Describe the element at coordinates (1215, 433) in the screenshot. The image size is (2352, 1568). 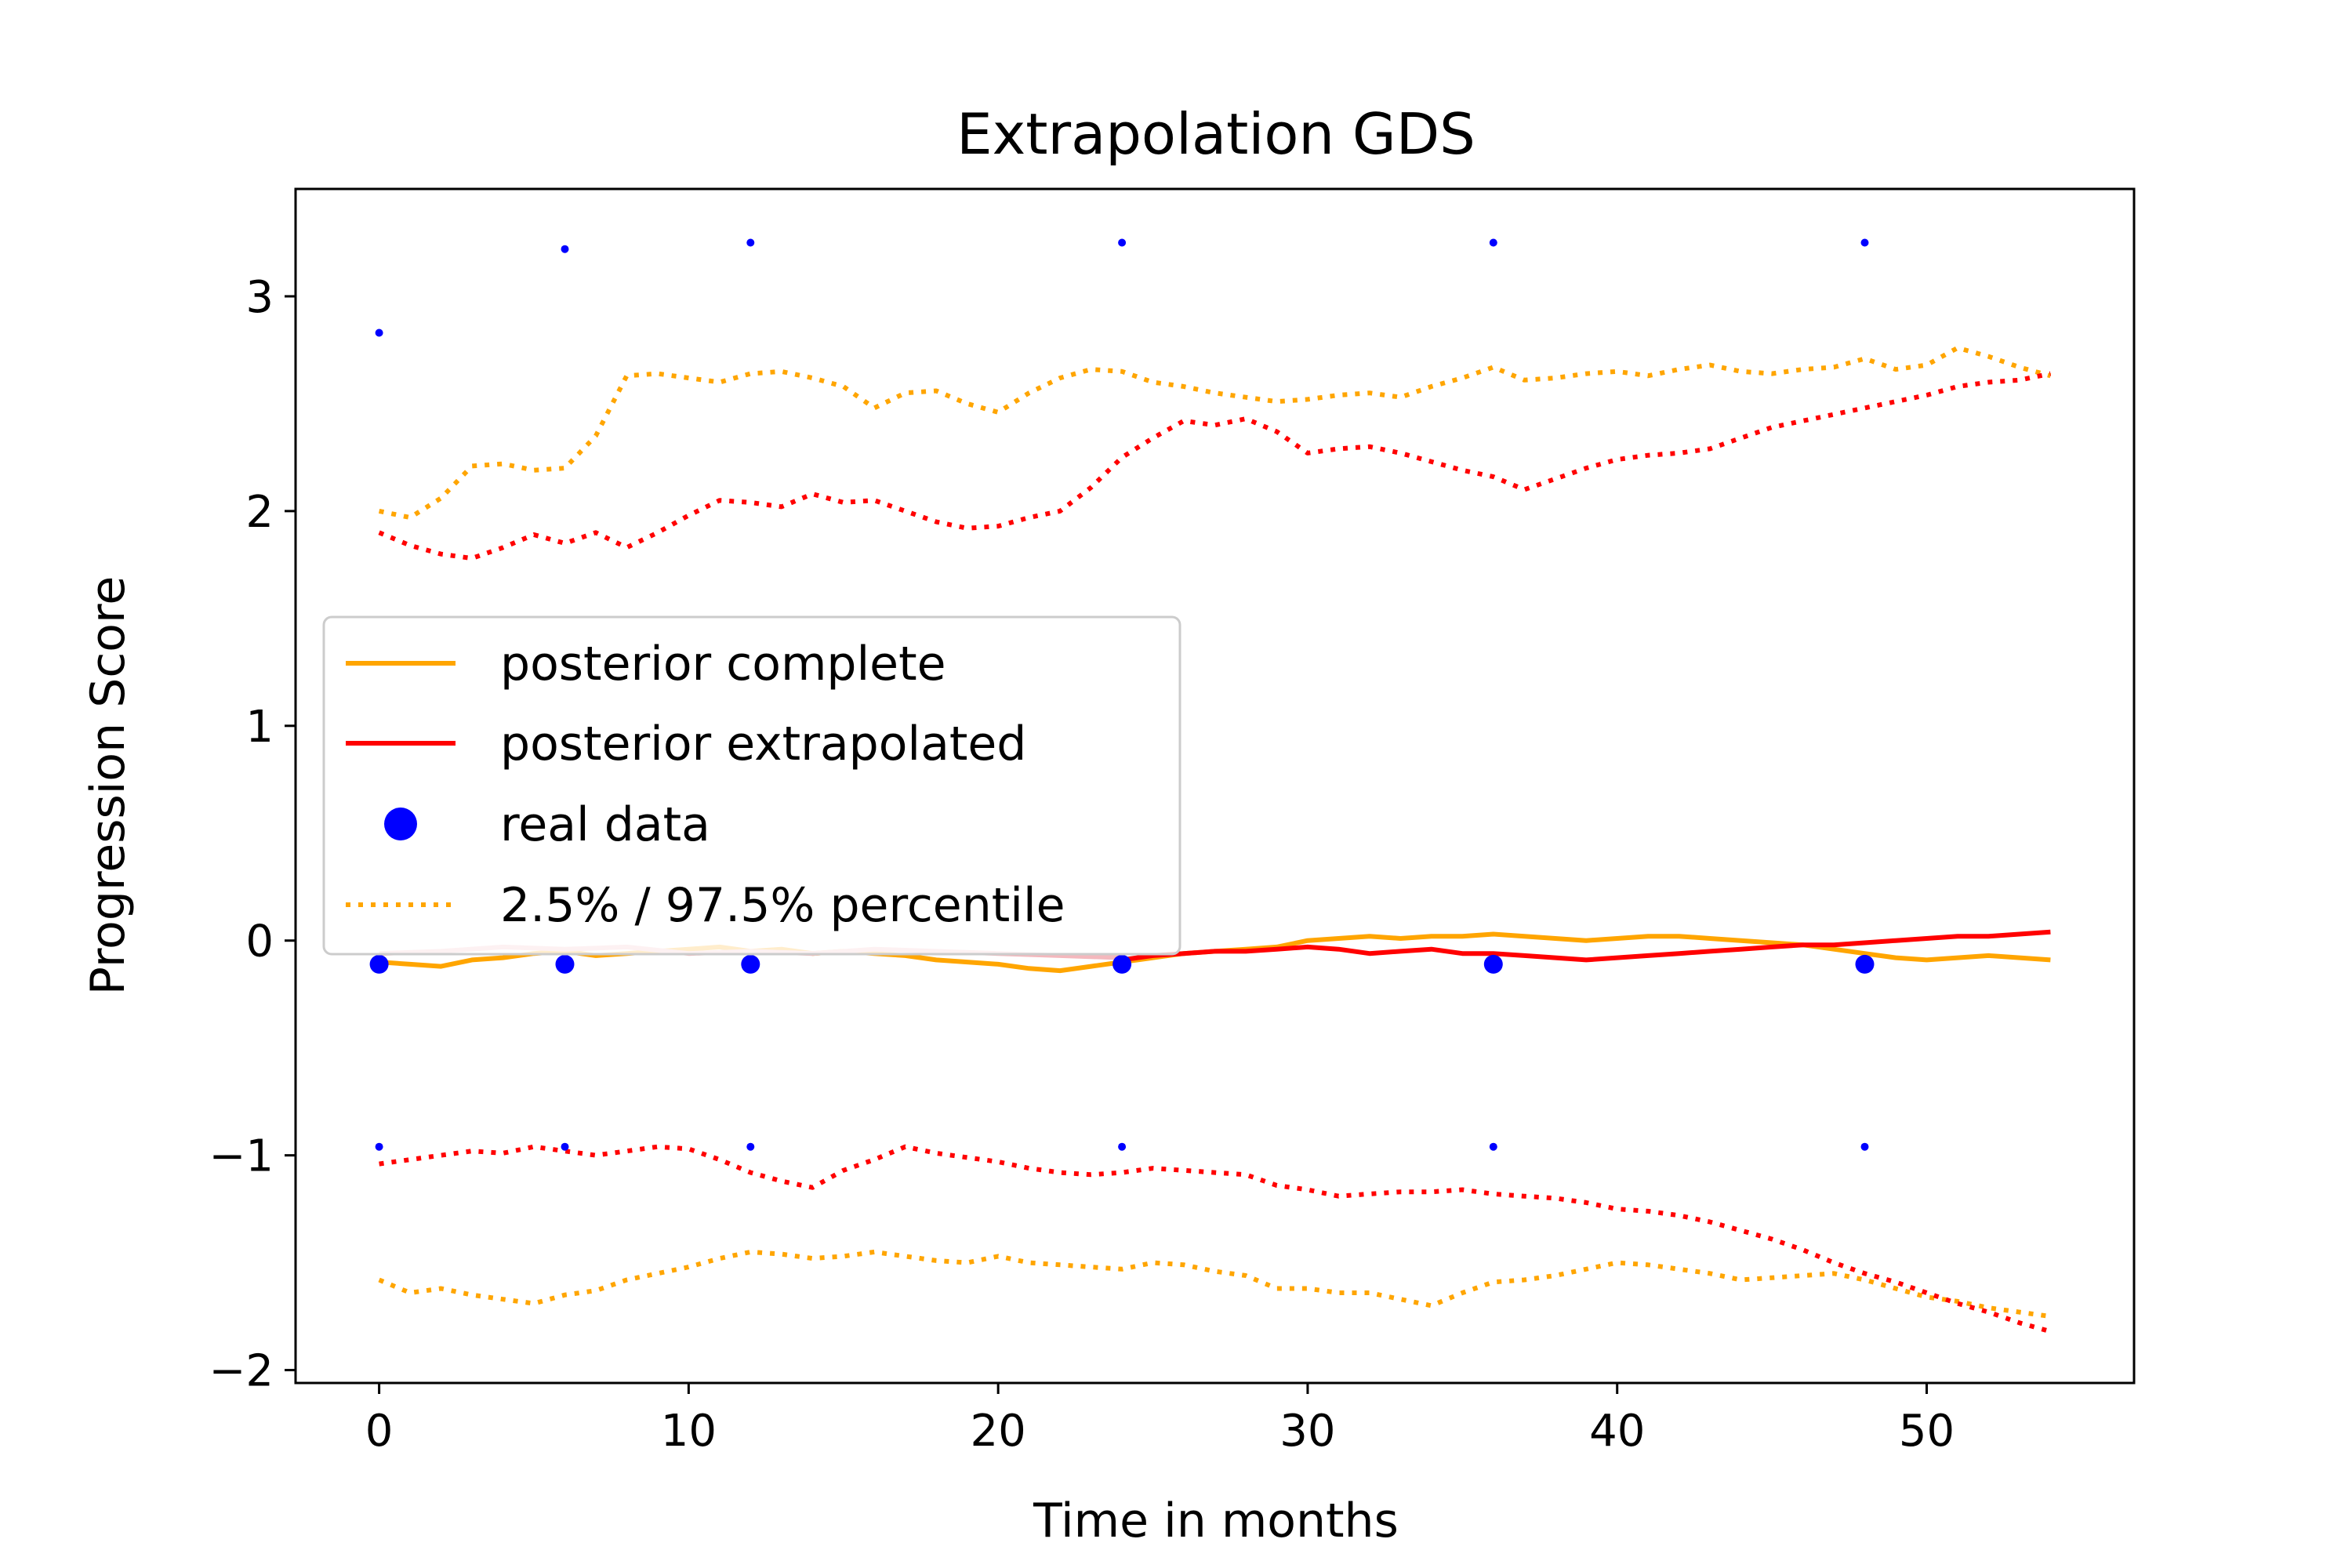
I see `upper-percentile-complete-line` at that location.